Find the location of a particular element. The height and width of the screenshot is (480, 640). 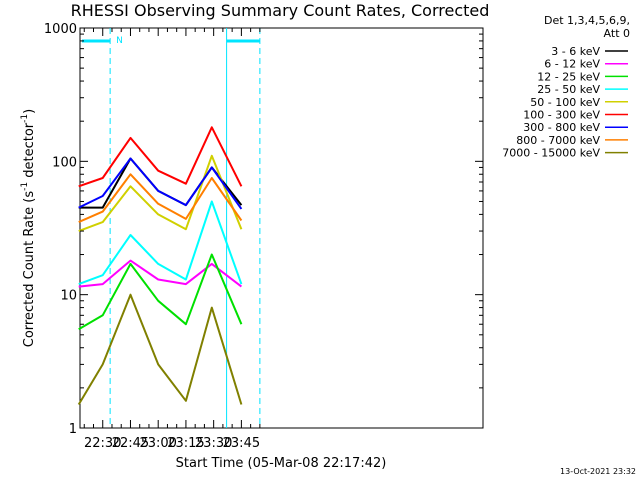

x-tick-label: 23:30 is located at coordinates (213, 443).